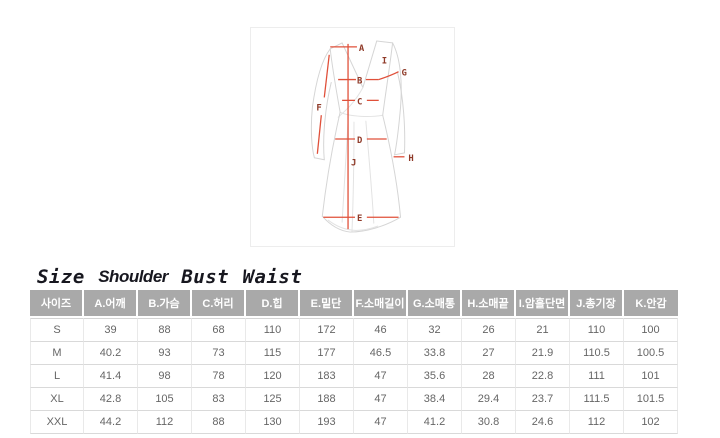  I want to click on value-cell: 100, so click(651, 330).